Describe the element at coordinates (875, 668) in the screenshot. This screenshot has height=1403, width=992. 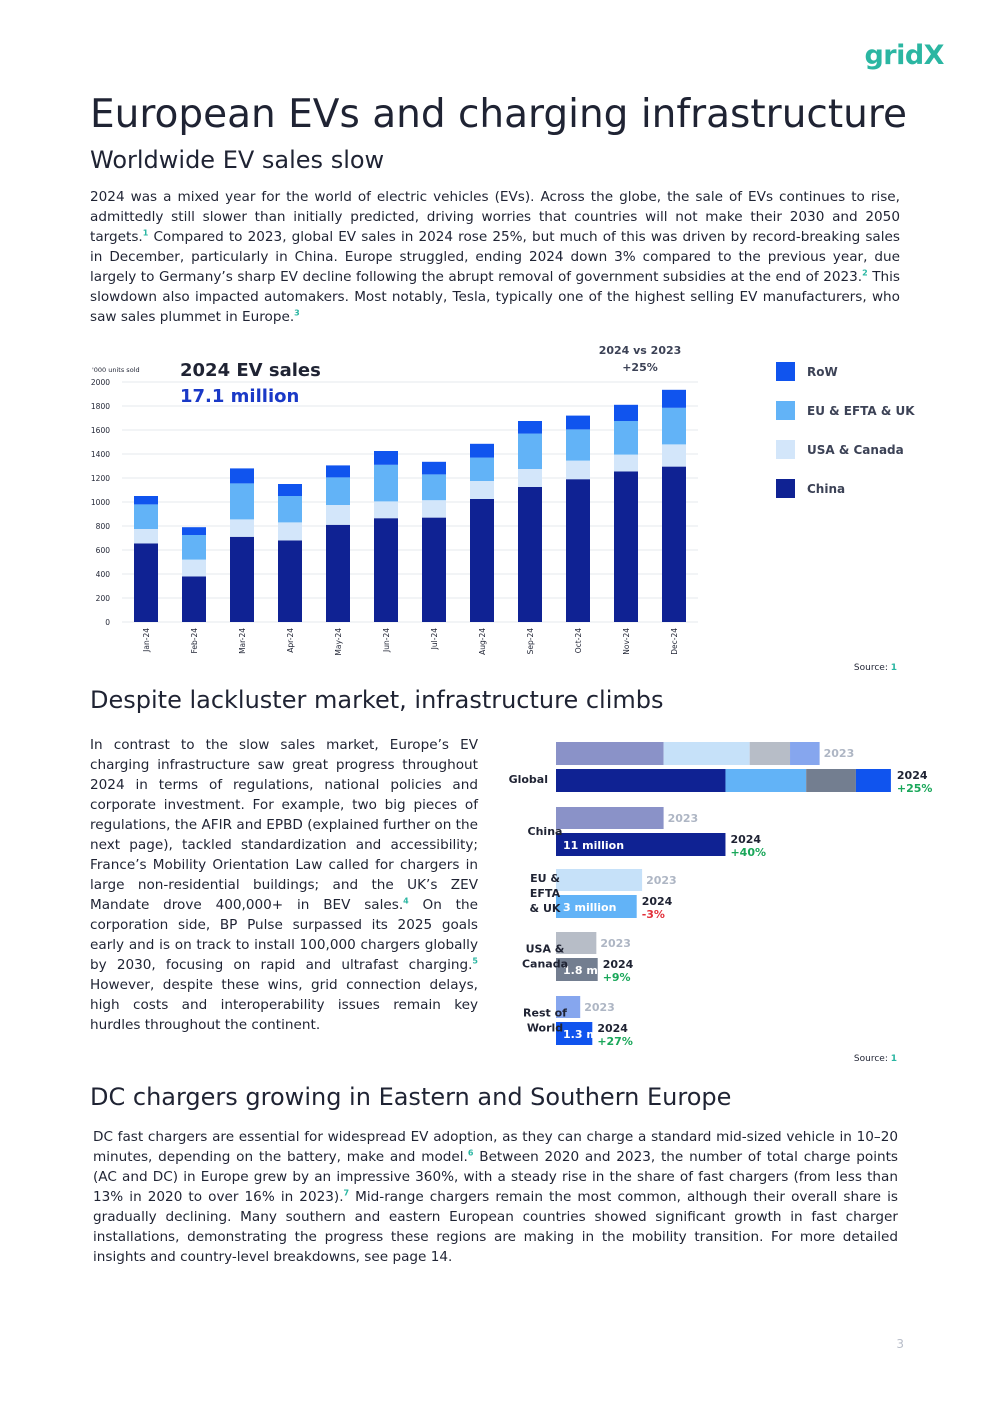
I see `chart1-source: Source: 1` at that location.